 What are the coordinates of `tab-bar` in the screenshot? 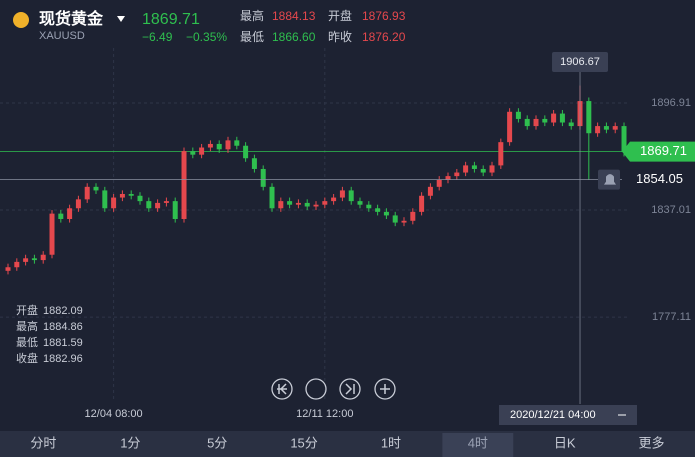 It's located at (347, 444).